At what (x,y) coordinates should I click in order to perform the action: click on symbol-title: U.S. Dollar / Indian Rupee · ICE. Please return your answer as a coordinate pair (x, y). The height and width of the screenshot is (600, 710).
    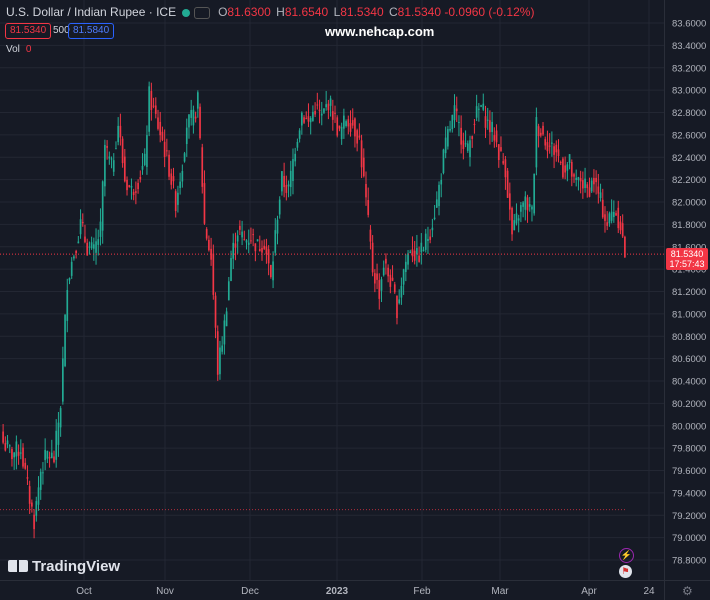
    Looking at the image, I should click on (91, 12).